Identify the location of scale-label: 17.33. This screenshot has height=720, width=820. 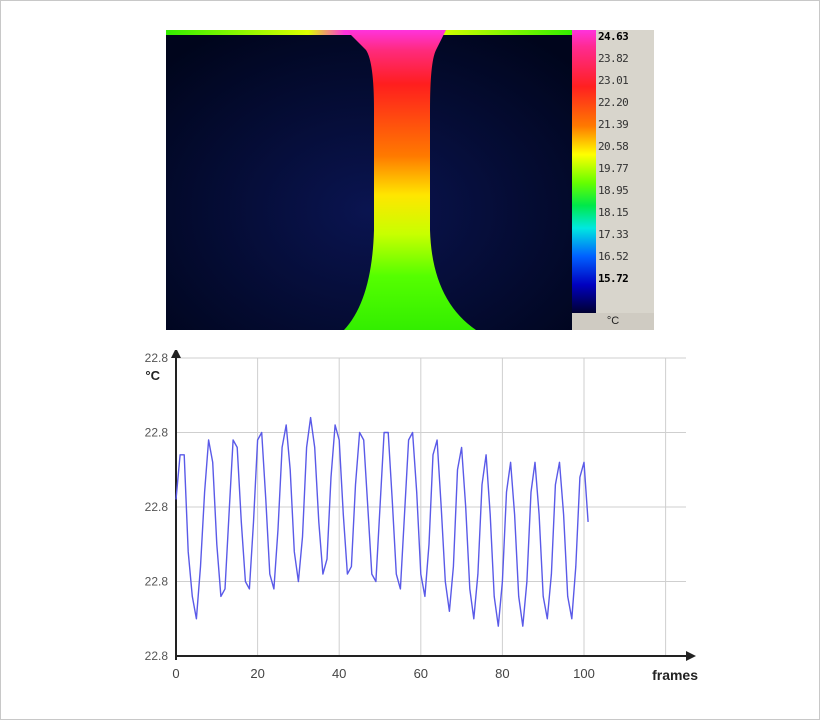
(613, 234).